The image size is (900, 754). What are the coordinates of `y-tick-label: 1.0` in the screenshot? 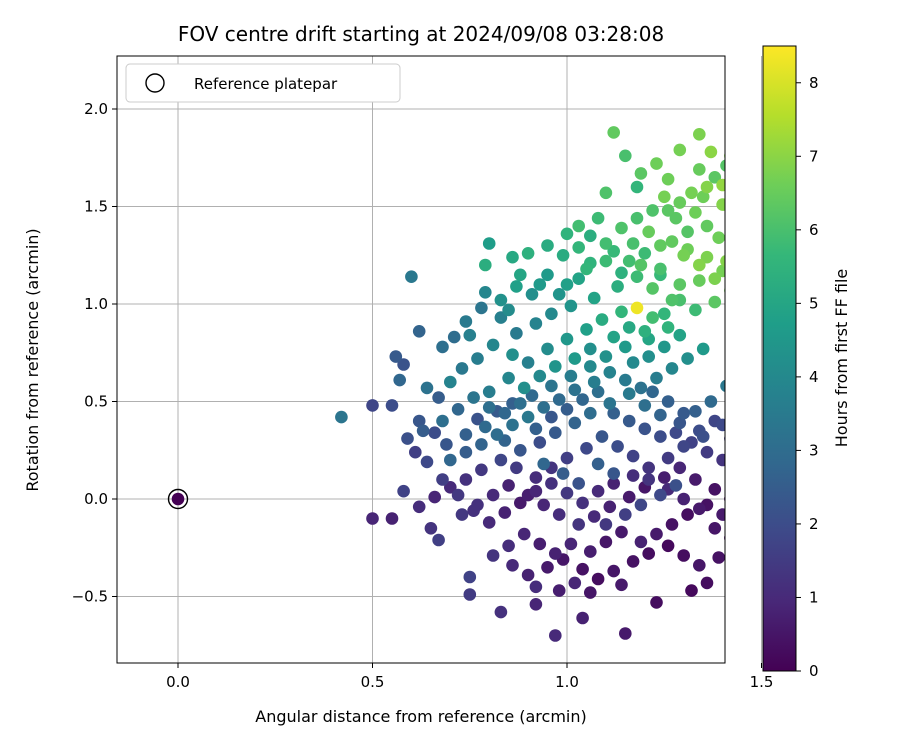 It's located at (96, 304).